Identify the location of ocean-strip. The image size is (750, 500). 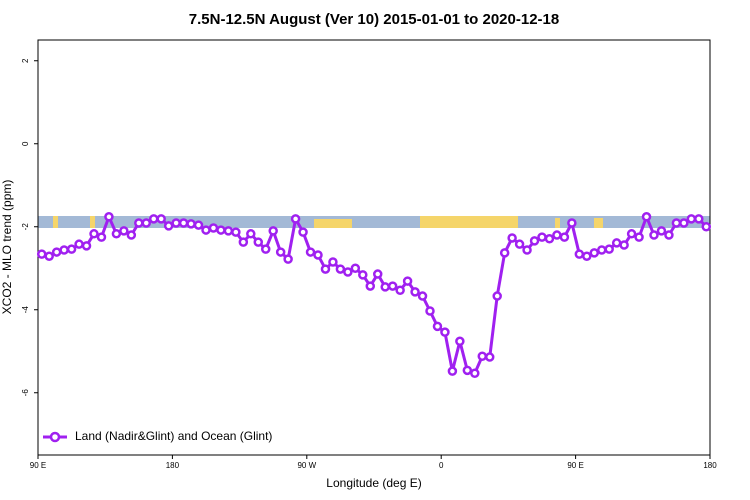
(374, 222).